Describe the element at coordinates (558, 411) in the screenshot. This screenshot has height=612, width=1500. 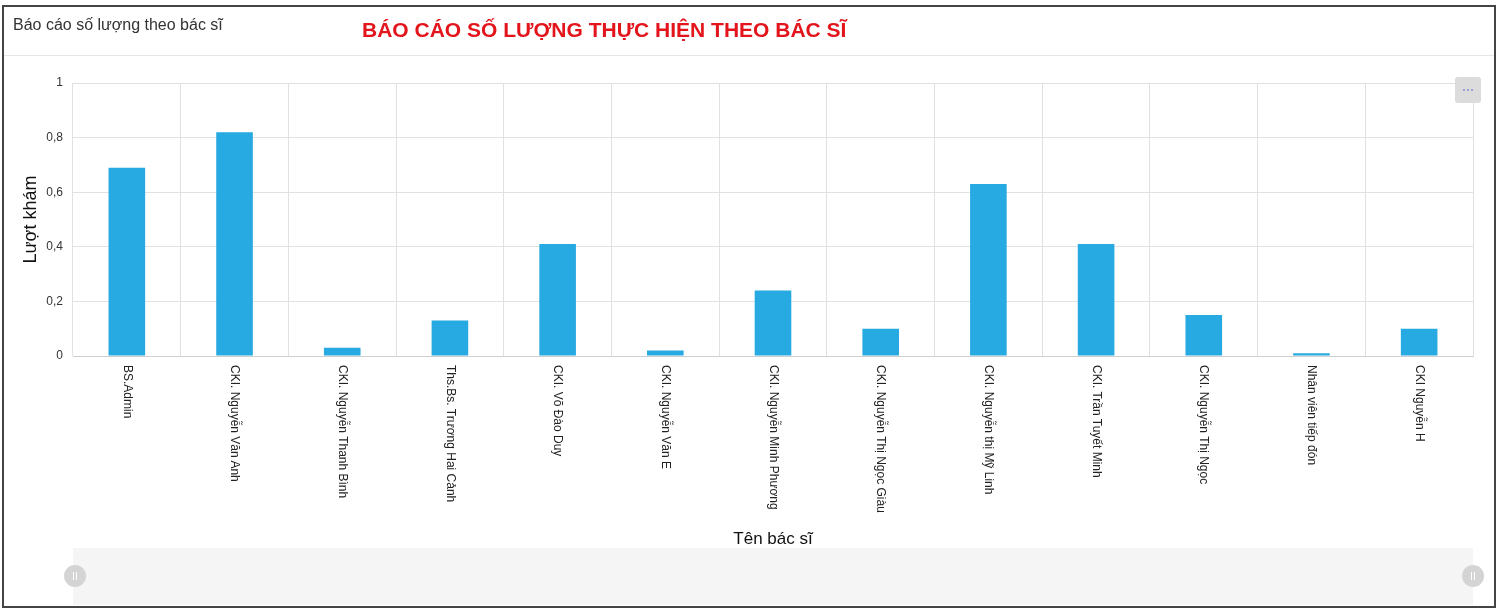
I see `x-tick-label: CKI. Võ Đào Duy` at that location.